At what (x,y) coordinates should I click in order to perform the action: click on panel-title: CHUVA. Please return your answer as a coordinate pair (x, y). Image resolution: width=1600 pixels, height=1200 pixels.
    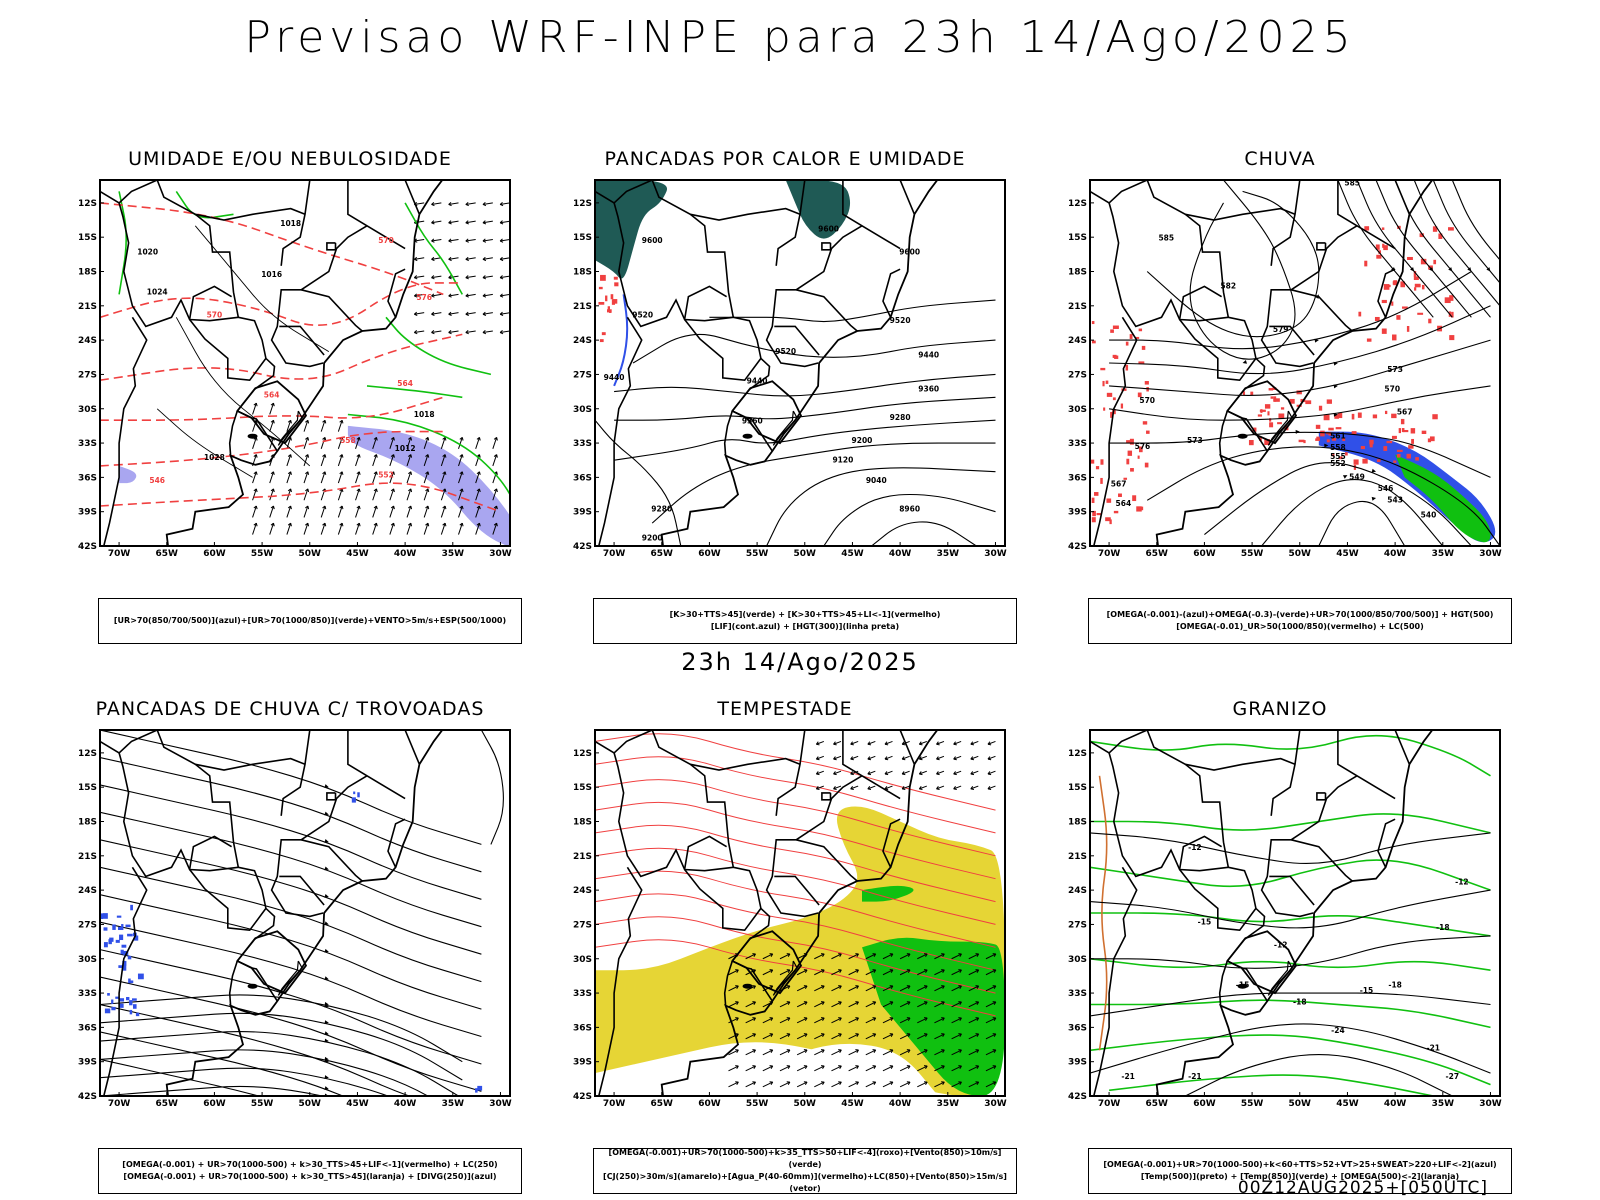
    Looking at the image, I should click on (1280, 159).